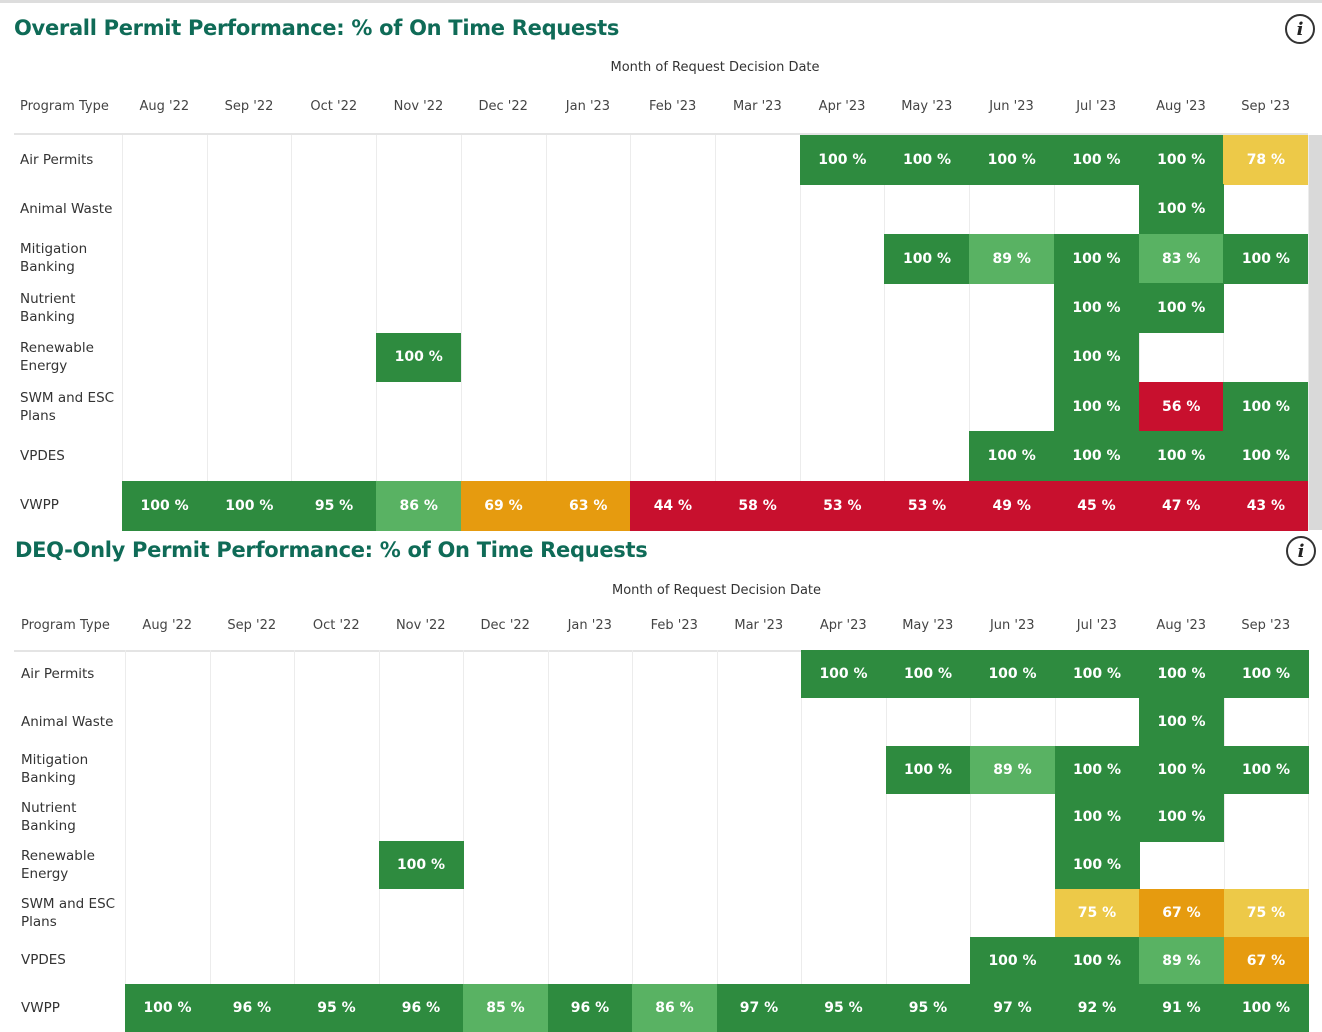  Describe the element at coordinates (588, 505) in the screenshot. I see `heat-cell: 63 %` at that location.